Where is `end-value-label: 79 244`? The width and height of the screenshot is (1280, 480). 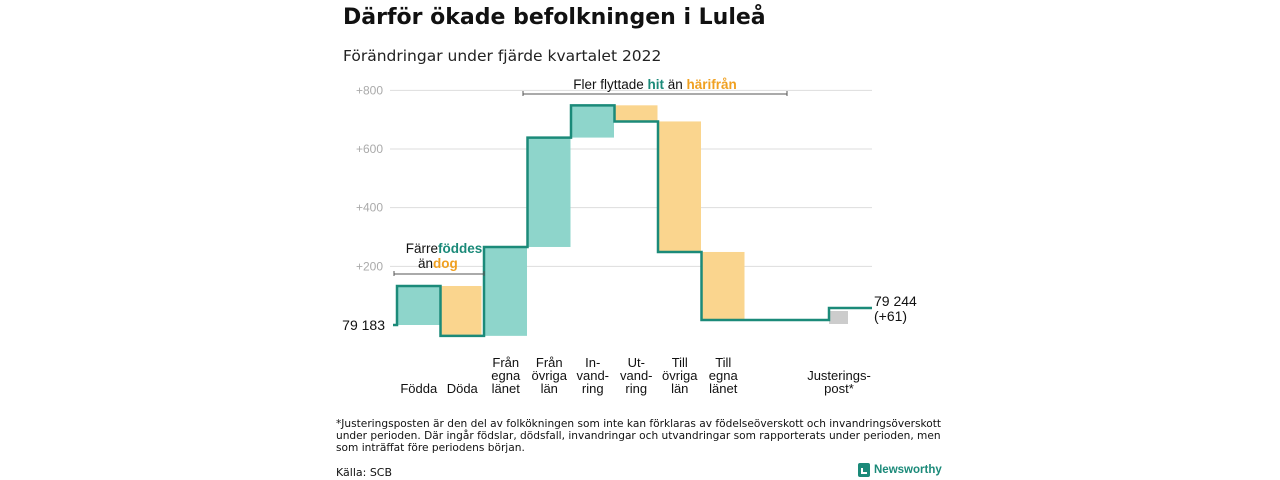
end-value-label: 79 244 is located at coordinates (895, 301).